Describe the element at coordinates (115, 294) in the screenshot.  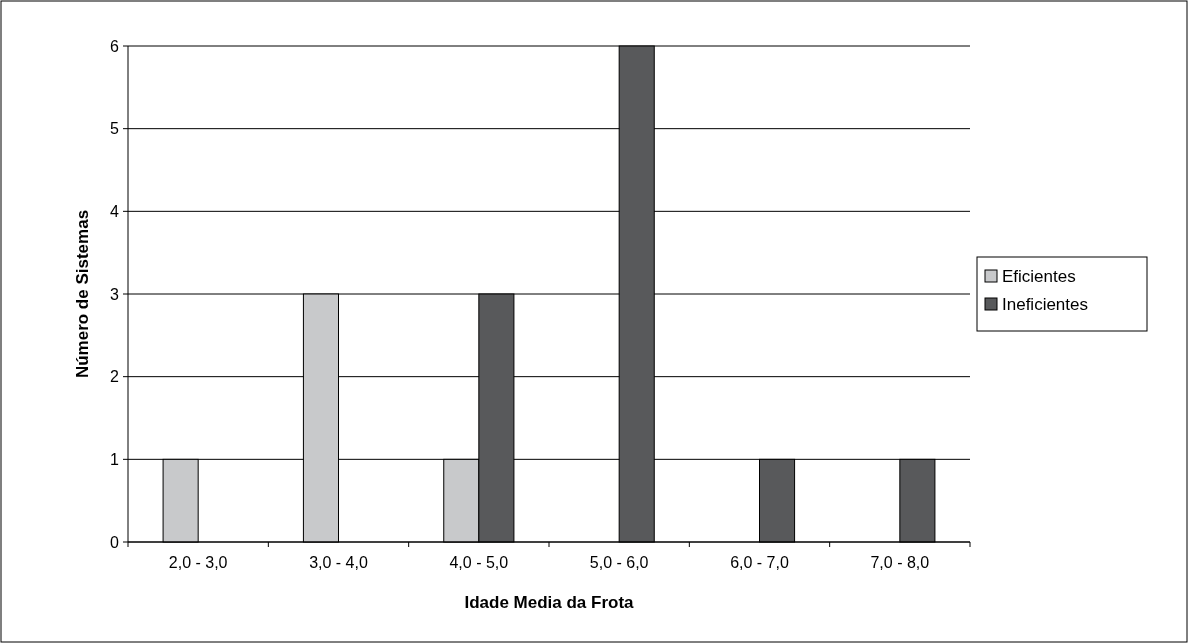
I see `y-tick-label: 3` at that location.